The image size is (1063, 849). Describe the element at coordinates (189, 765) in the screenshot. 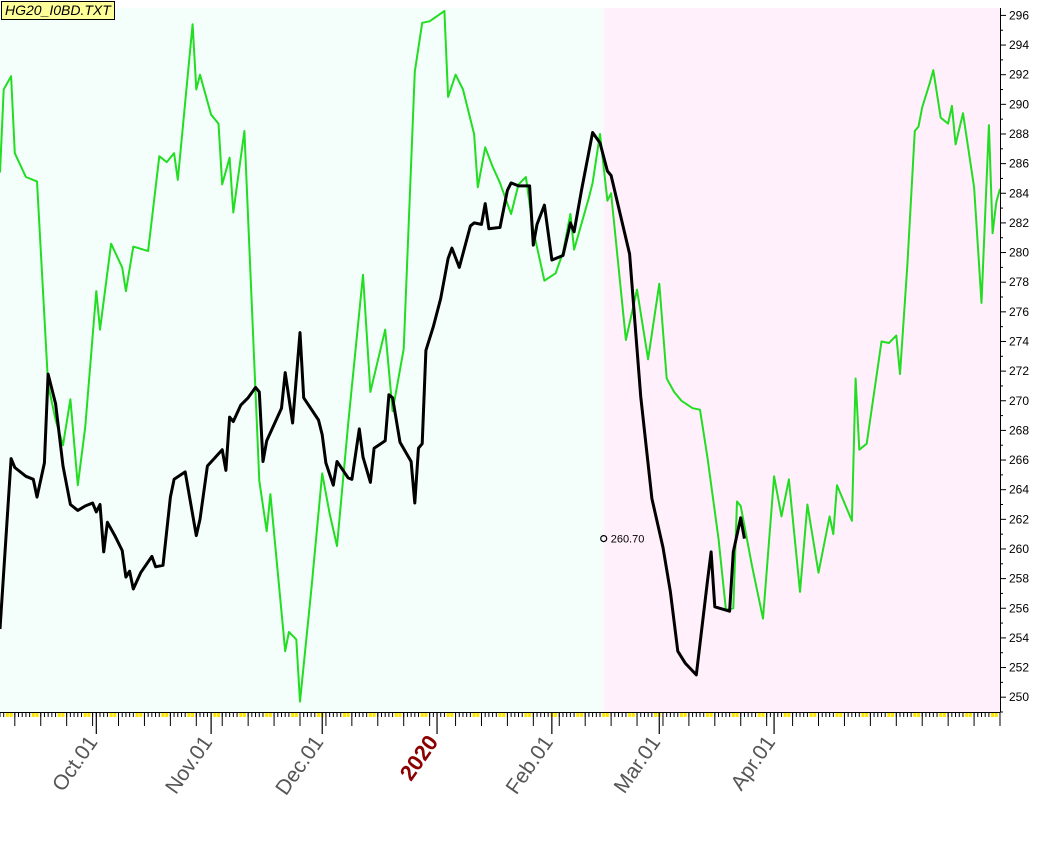

I see `x-tick-label: Nov.01` at that location.